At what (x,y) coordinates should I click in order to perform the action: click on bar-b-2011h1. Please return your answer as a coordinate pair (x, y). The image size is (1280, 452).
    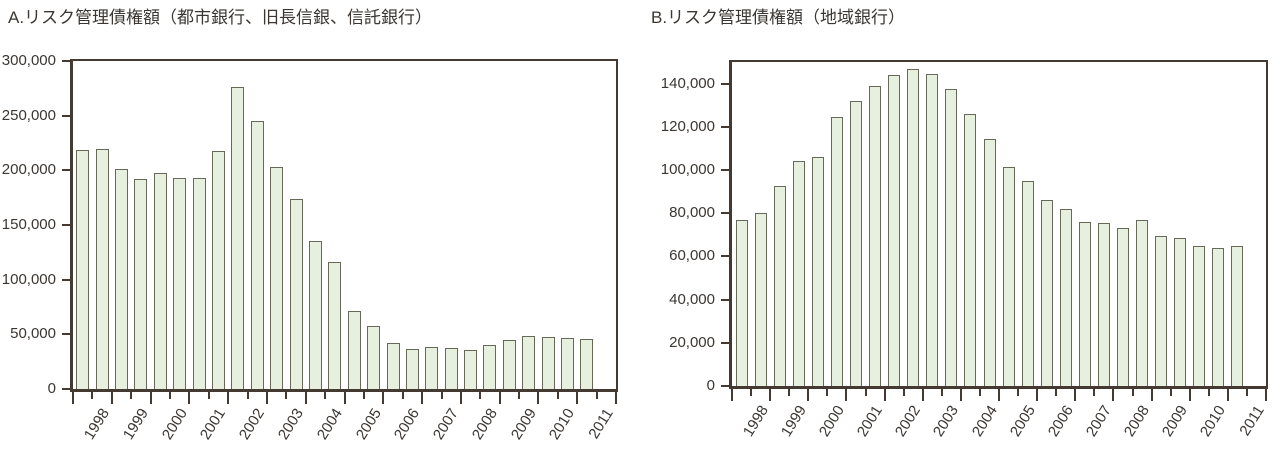
    Looking at the image, I should click on (1237, 315).